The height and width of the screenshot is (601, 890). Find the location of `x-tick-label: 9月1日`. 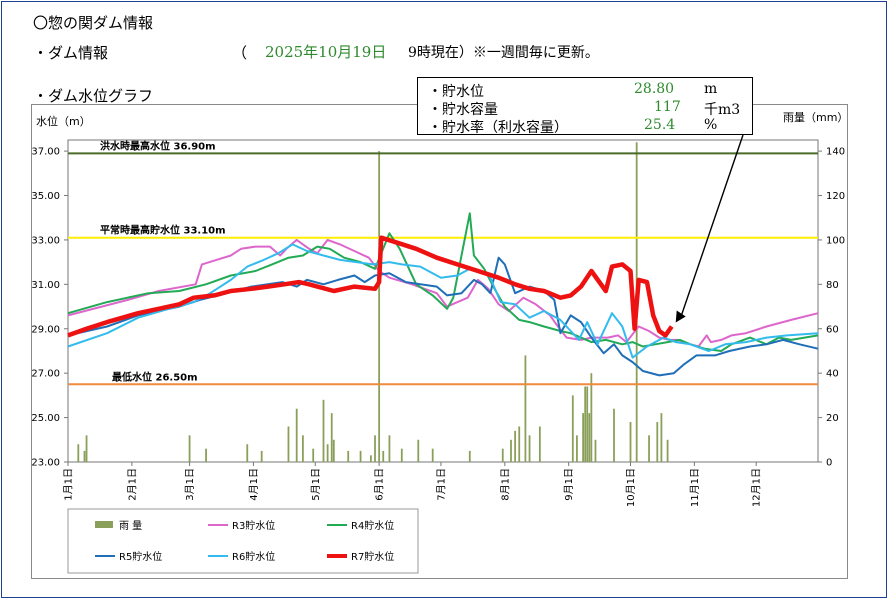

x-tick-label: 9月1日 is located at coordinates (569, 484).